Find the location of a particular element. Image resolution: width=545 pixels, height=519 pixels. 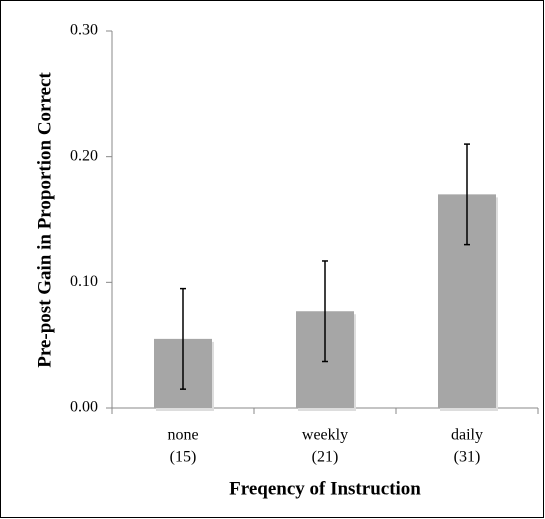

x-tick-count: (31) is located at coordinates (467, 457).